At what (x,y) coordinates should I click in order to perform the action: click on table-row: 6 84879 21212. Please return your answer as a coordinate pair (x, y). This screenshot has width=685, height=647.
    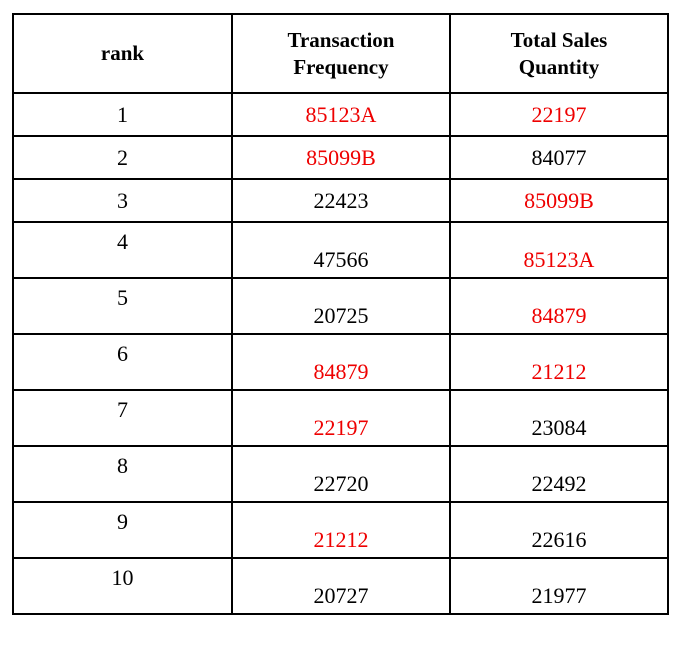
    Looking at the image, I should click on (340, 362).